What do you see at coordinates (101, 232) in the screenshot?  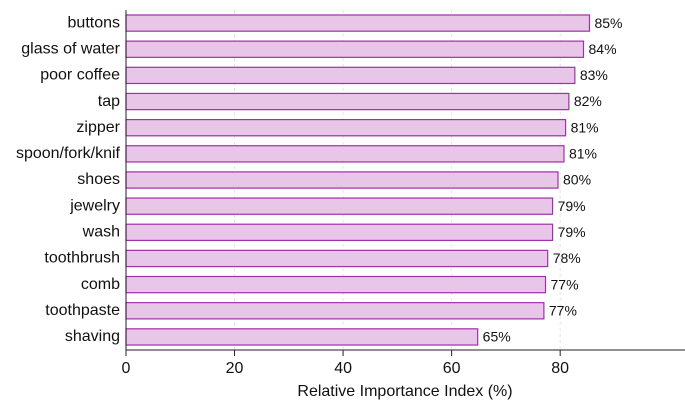 I see `y-tick-label: wash` at bounding box center [101, 232].